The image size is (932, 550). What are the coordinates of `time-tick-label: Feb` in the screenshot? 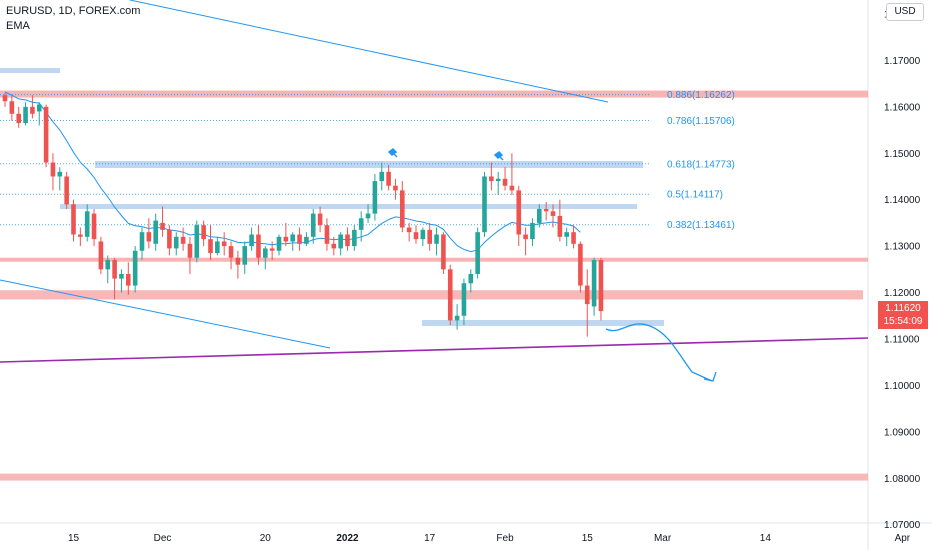 It's located at (505, 538).